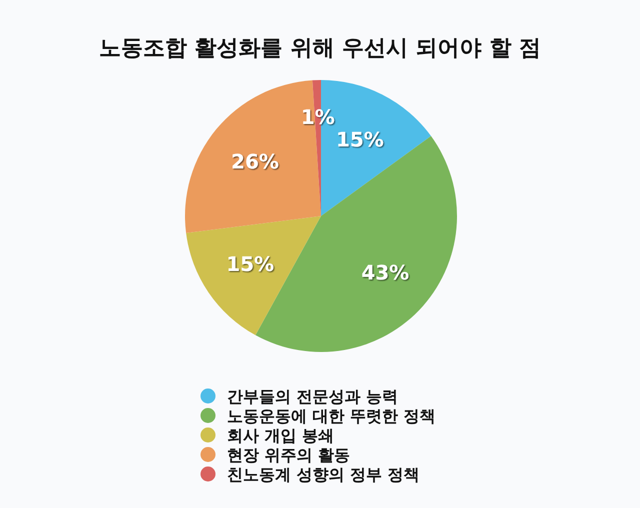 This screenshot has width=640, height=508. What do you see at coordinates (280, 435) in the screenshot?
I see `legend-label: 회사 개입 봉쇄` at bounding box center [280, 435].